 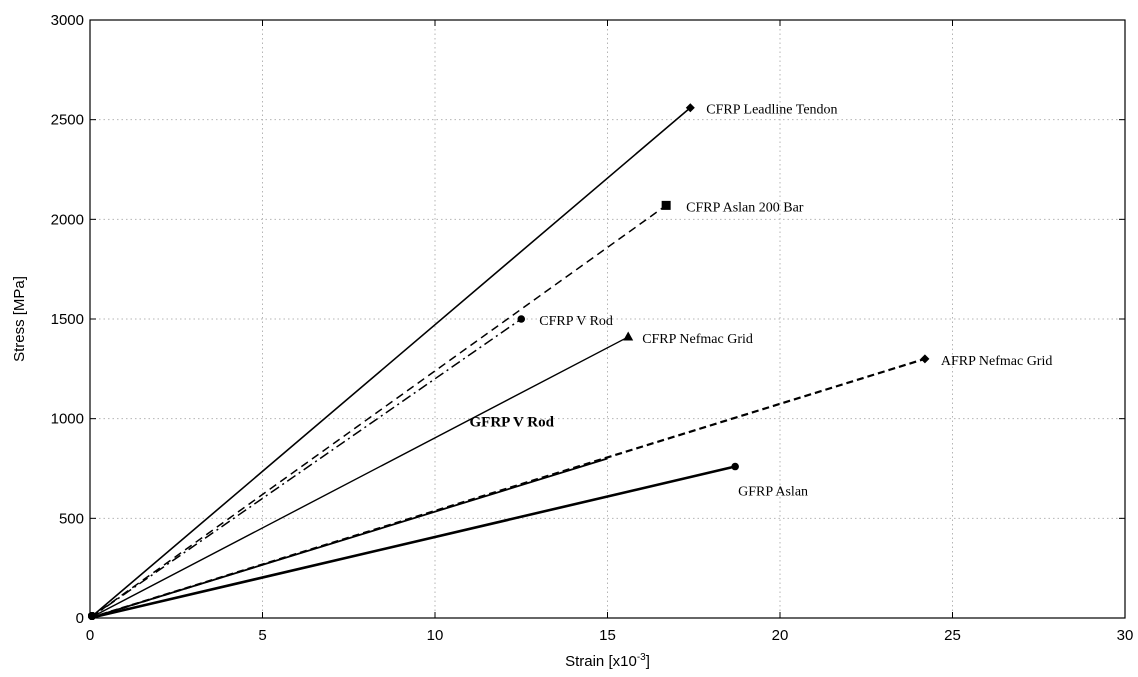 What do you see at coordinates (576, 321) in the screenshot?
I see `series-label-2: CFRP V Rod` at bounding box center [576, 321].